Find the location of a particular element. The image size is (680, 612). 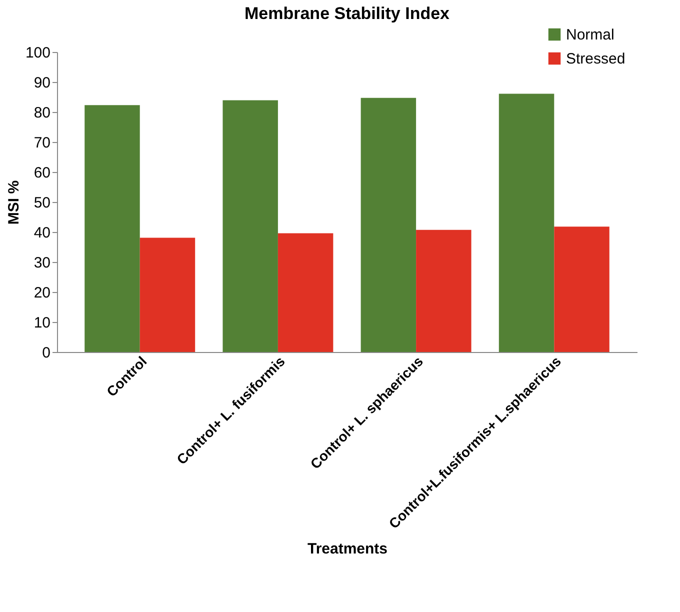

y-axis-title: MSI % is located at coordinates (13, 202).